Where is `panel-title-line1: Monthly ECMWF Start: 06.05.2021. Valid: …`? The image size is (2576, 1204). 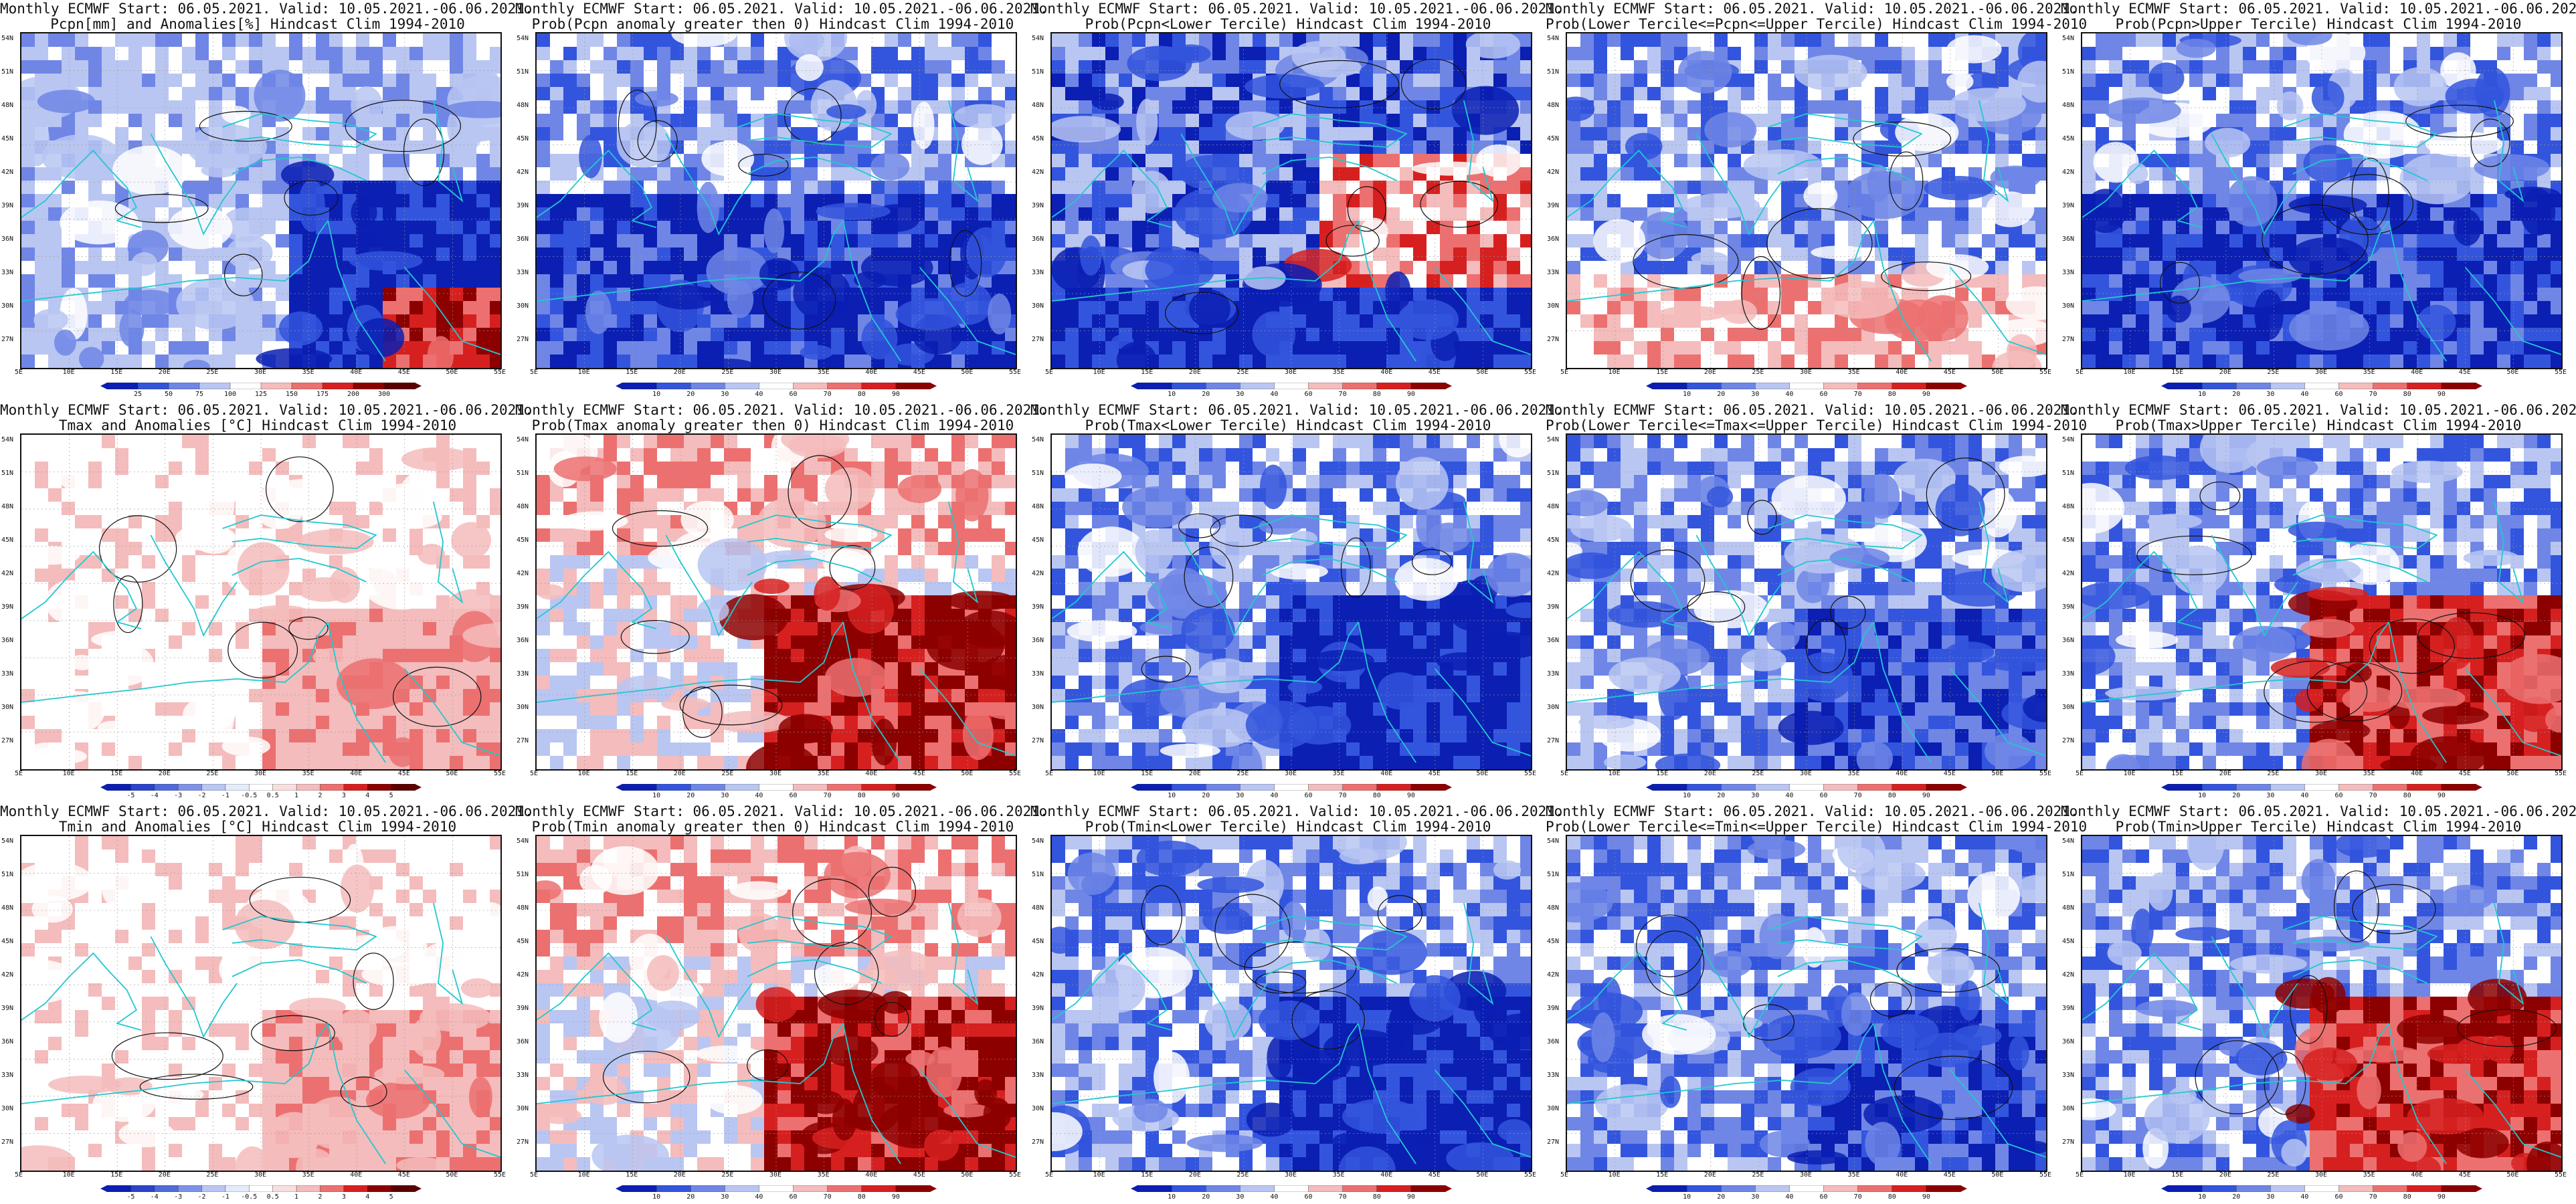 panel-title-line1: Monthly ECMWF Start: 06.05.2021. Valid: … is located at coordinates (266, 9).